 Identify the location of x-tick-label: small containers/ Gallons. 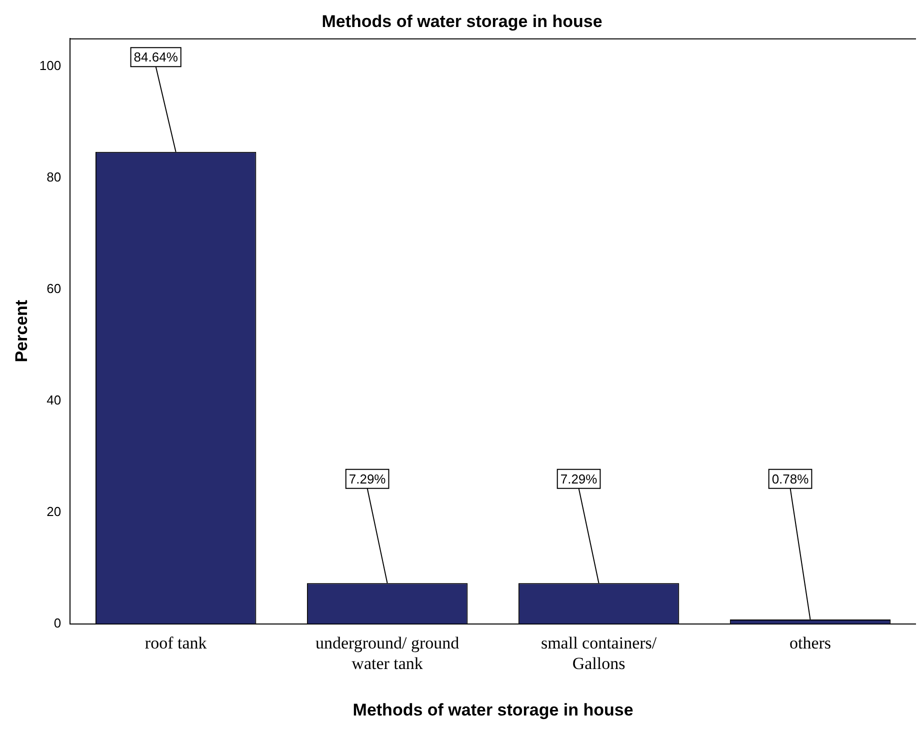
(598, 653).